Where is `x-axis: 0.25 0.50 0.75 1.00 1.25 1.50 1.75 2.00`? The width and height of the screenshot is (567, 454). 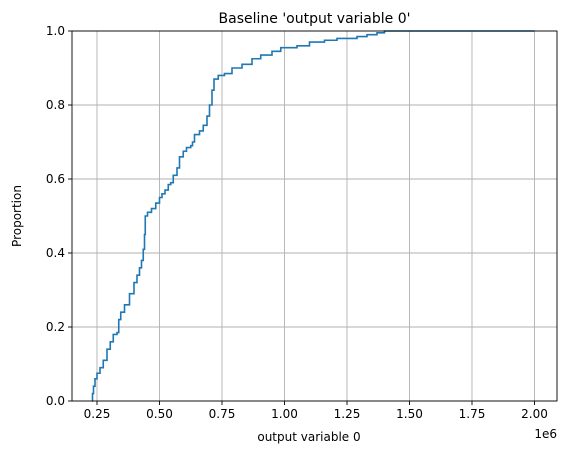 x-axis: 0.25 0.50 0.75 1.00 1.25 1.50 1.75 2.00 is located at coordinates (316, 411).